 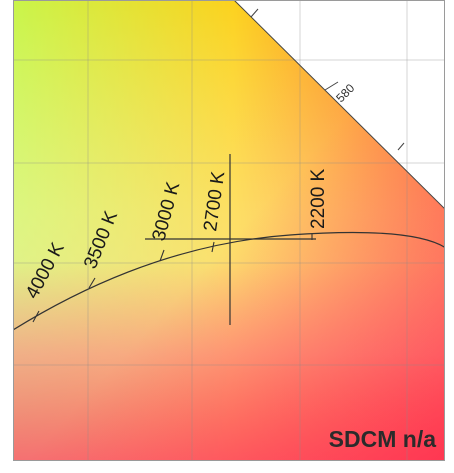 What do you see at coordinates (318, 198) in the screenshot?
I see `cct-label-2200k: 2200 K` at bounding box center [318, 198].